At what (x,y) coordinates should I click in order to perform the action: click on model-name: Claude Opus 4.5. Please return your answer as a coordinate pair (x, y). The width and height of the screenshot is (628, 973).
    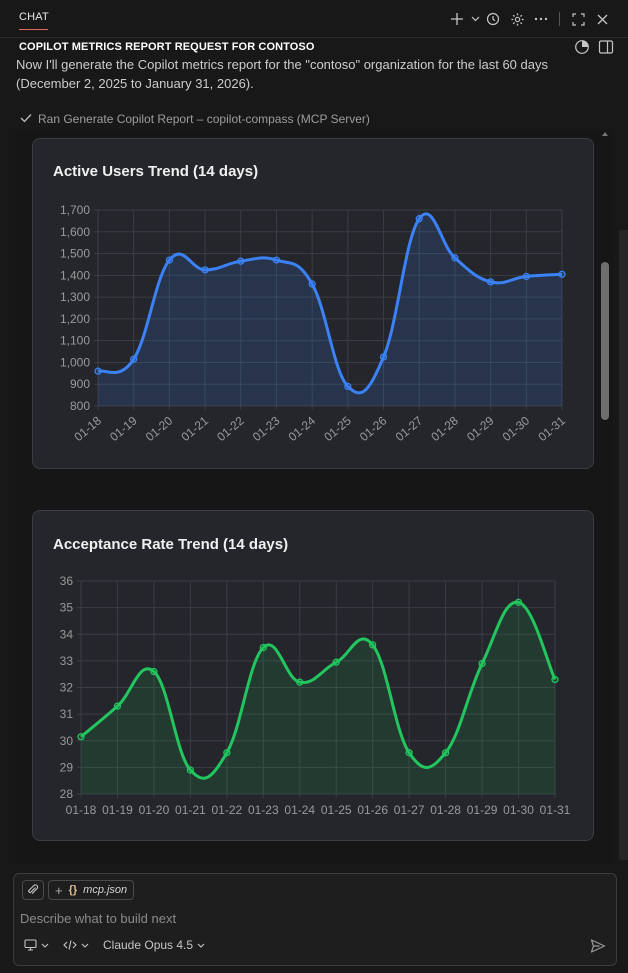
    Looking at the image, I should click on (148, 945).